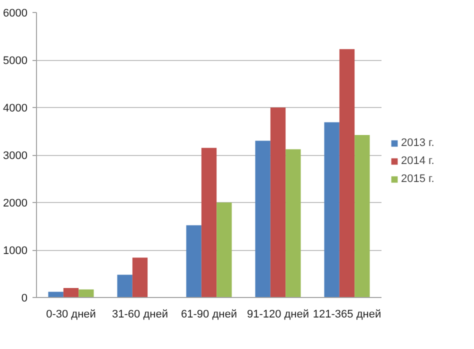  Describe the element at coordinates (15, 61) in the screenshot. I see `y-tick-label: 5000` at that location.